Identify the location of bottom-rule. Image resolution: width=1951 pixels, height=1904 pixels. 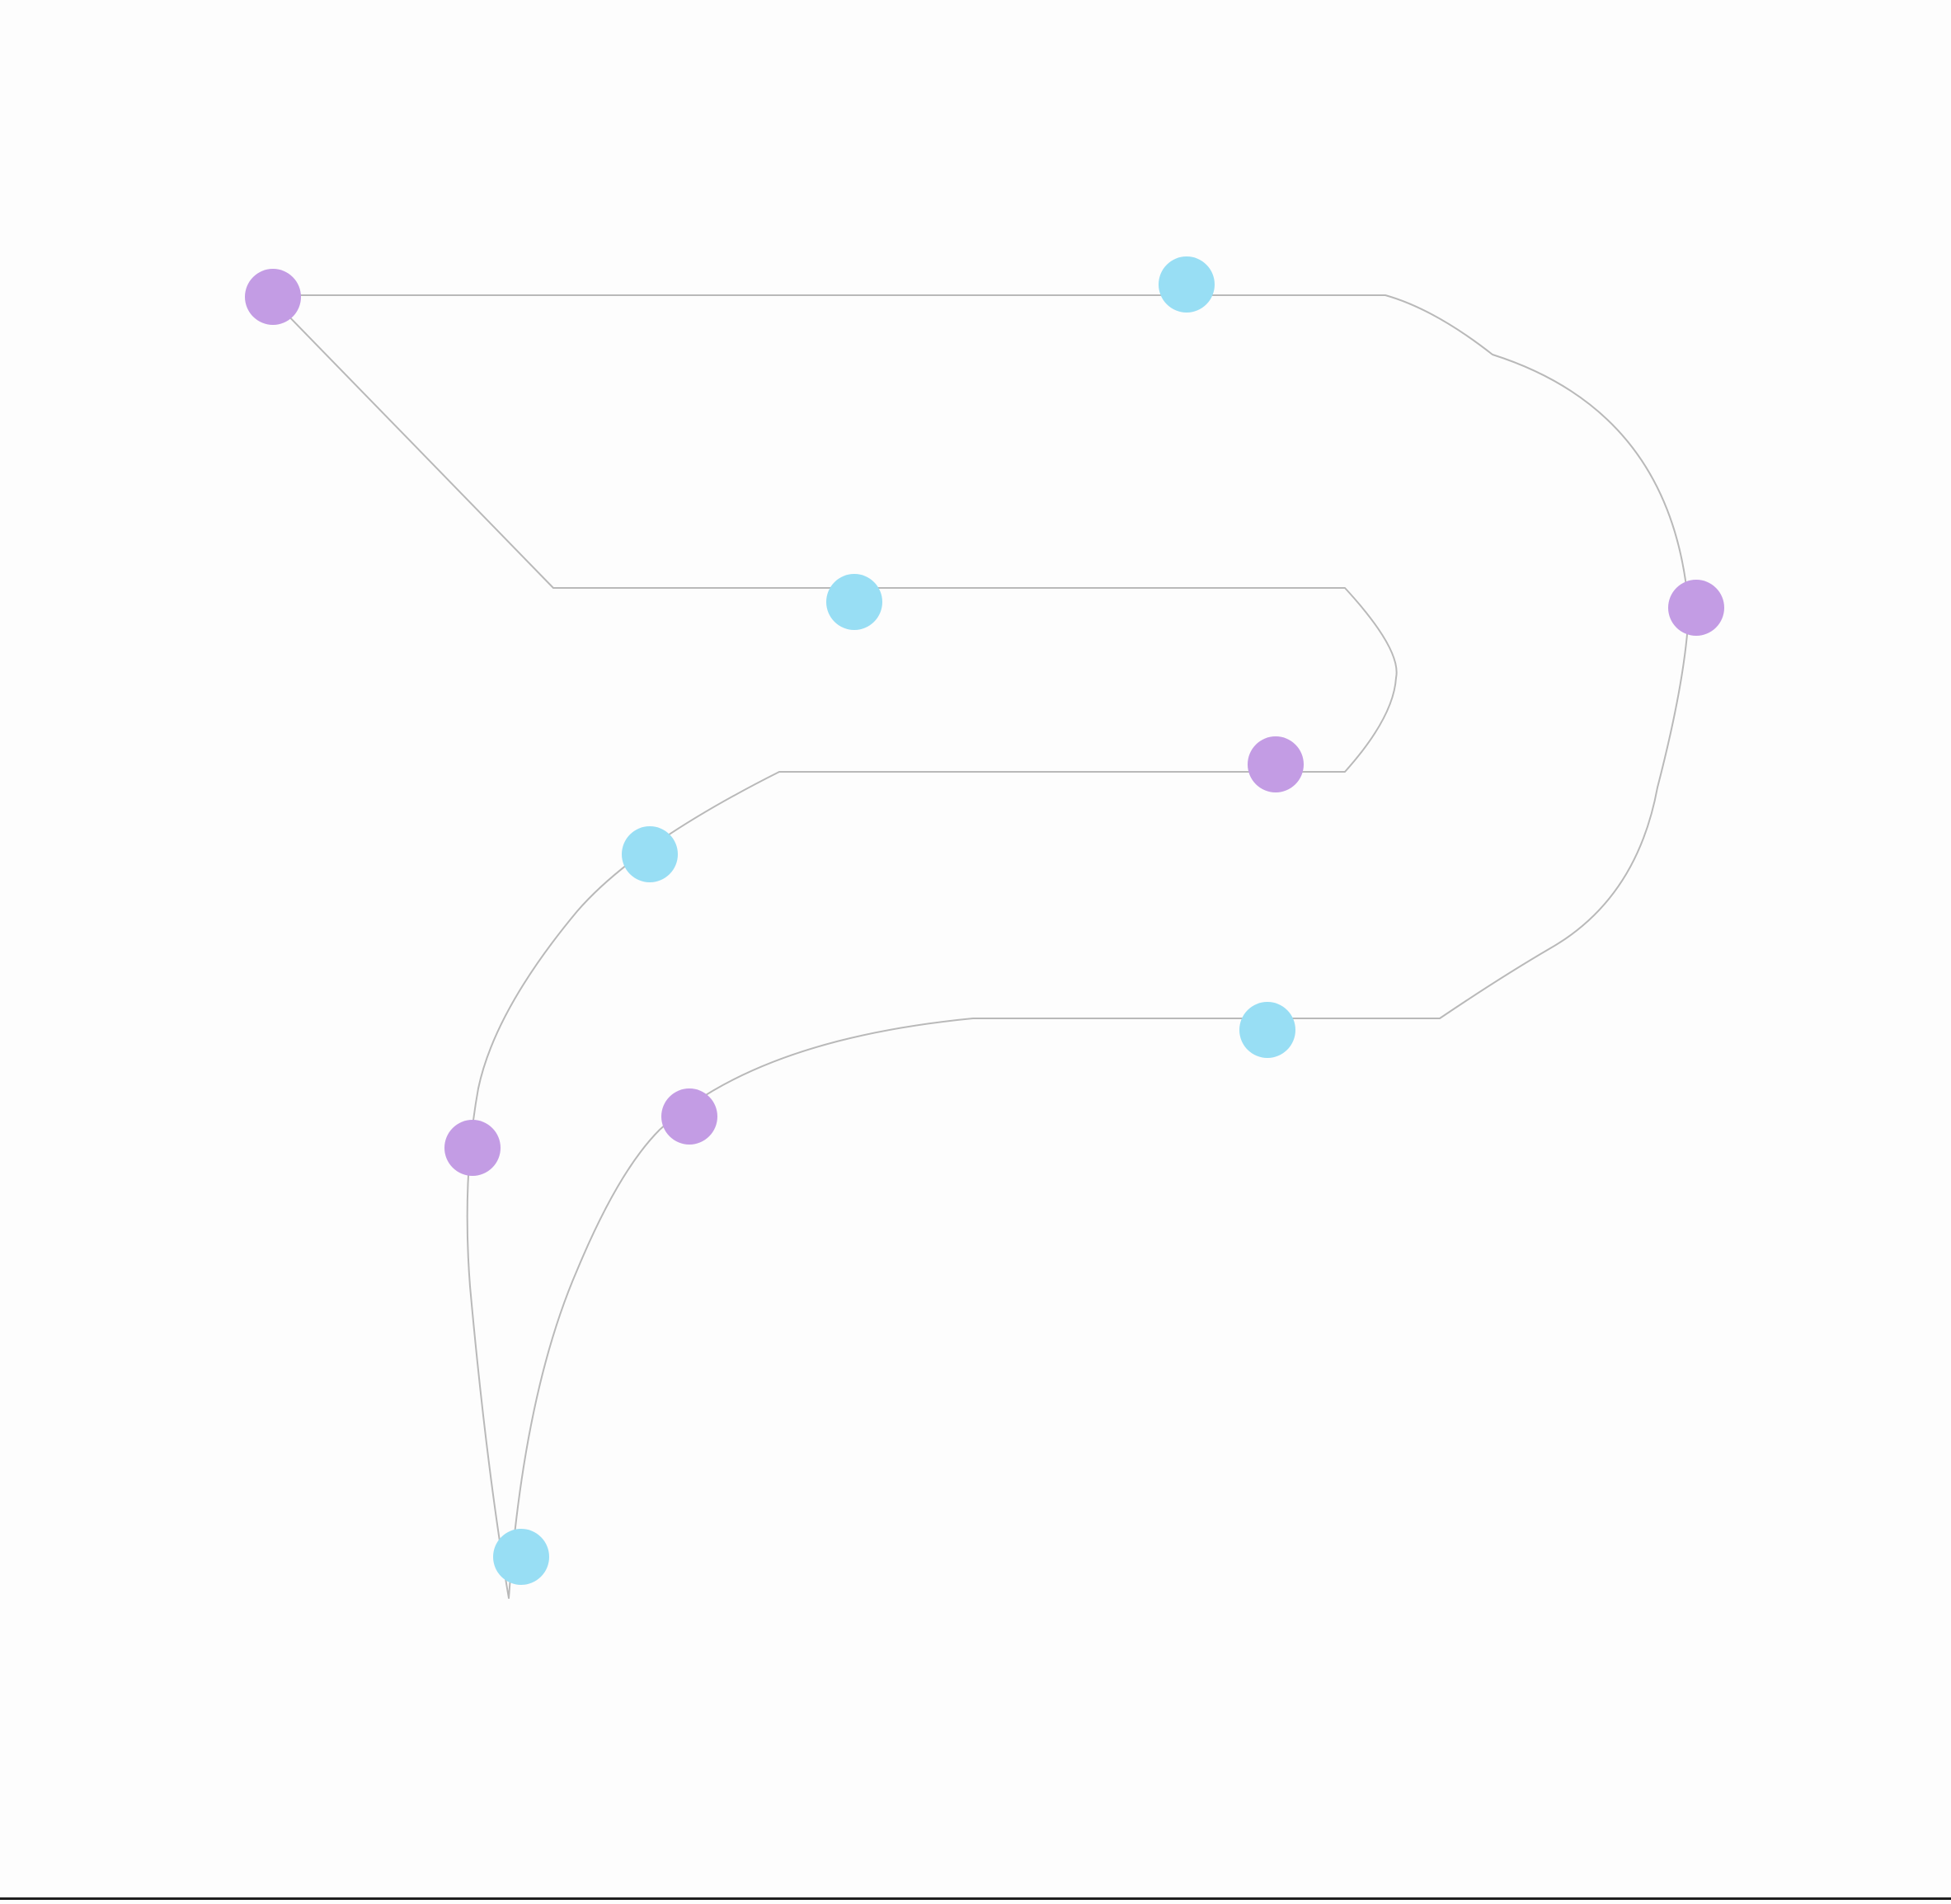
(975, 1898).